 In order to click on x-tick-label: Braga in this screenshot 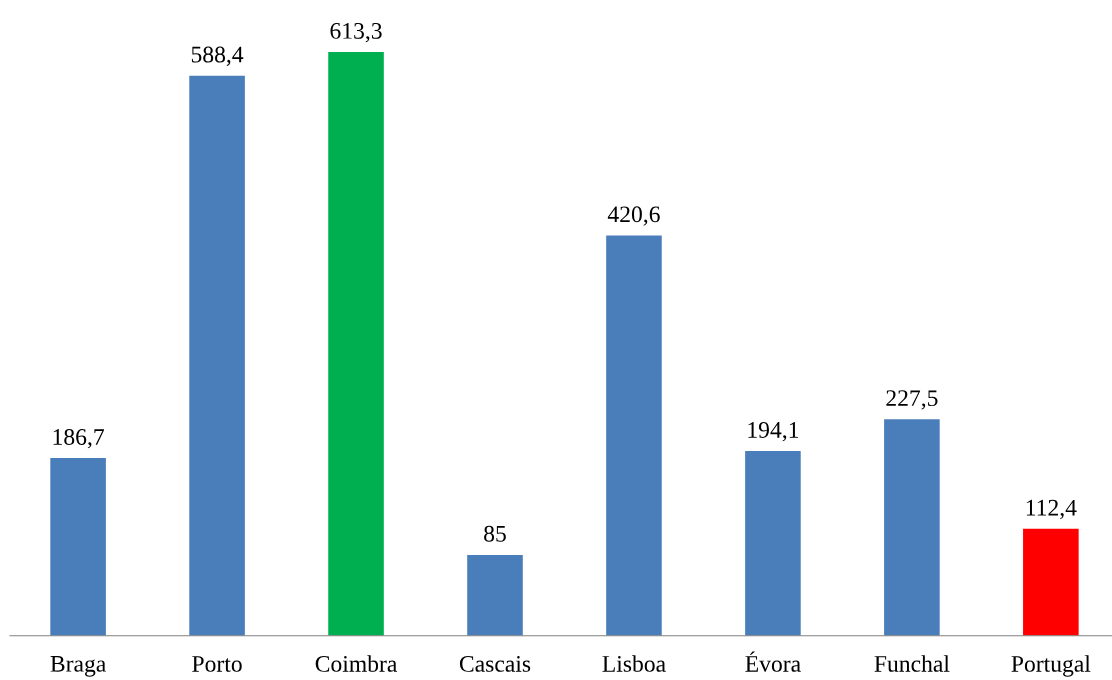, I will do `click(78, 666)`.